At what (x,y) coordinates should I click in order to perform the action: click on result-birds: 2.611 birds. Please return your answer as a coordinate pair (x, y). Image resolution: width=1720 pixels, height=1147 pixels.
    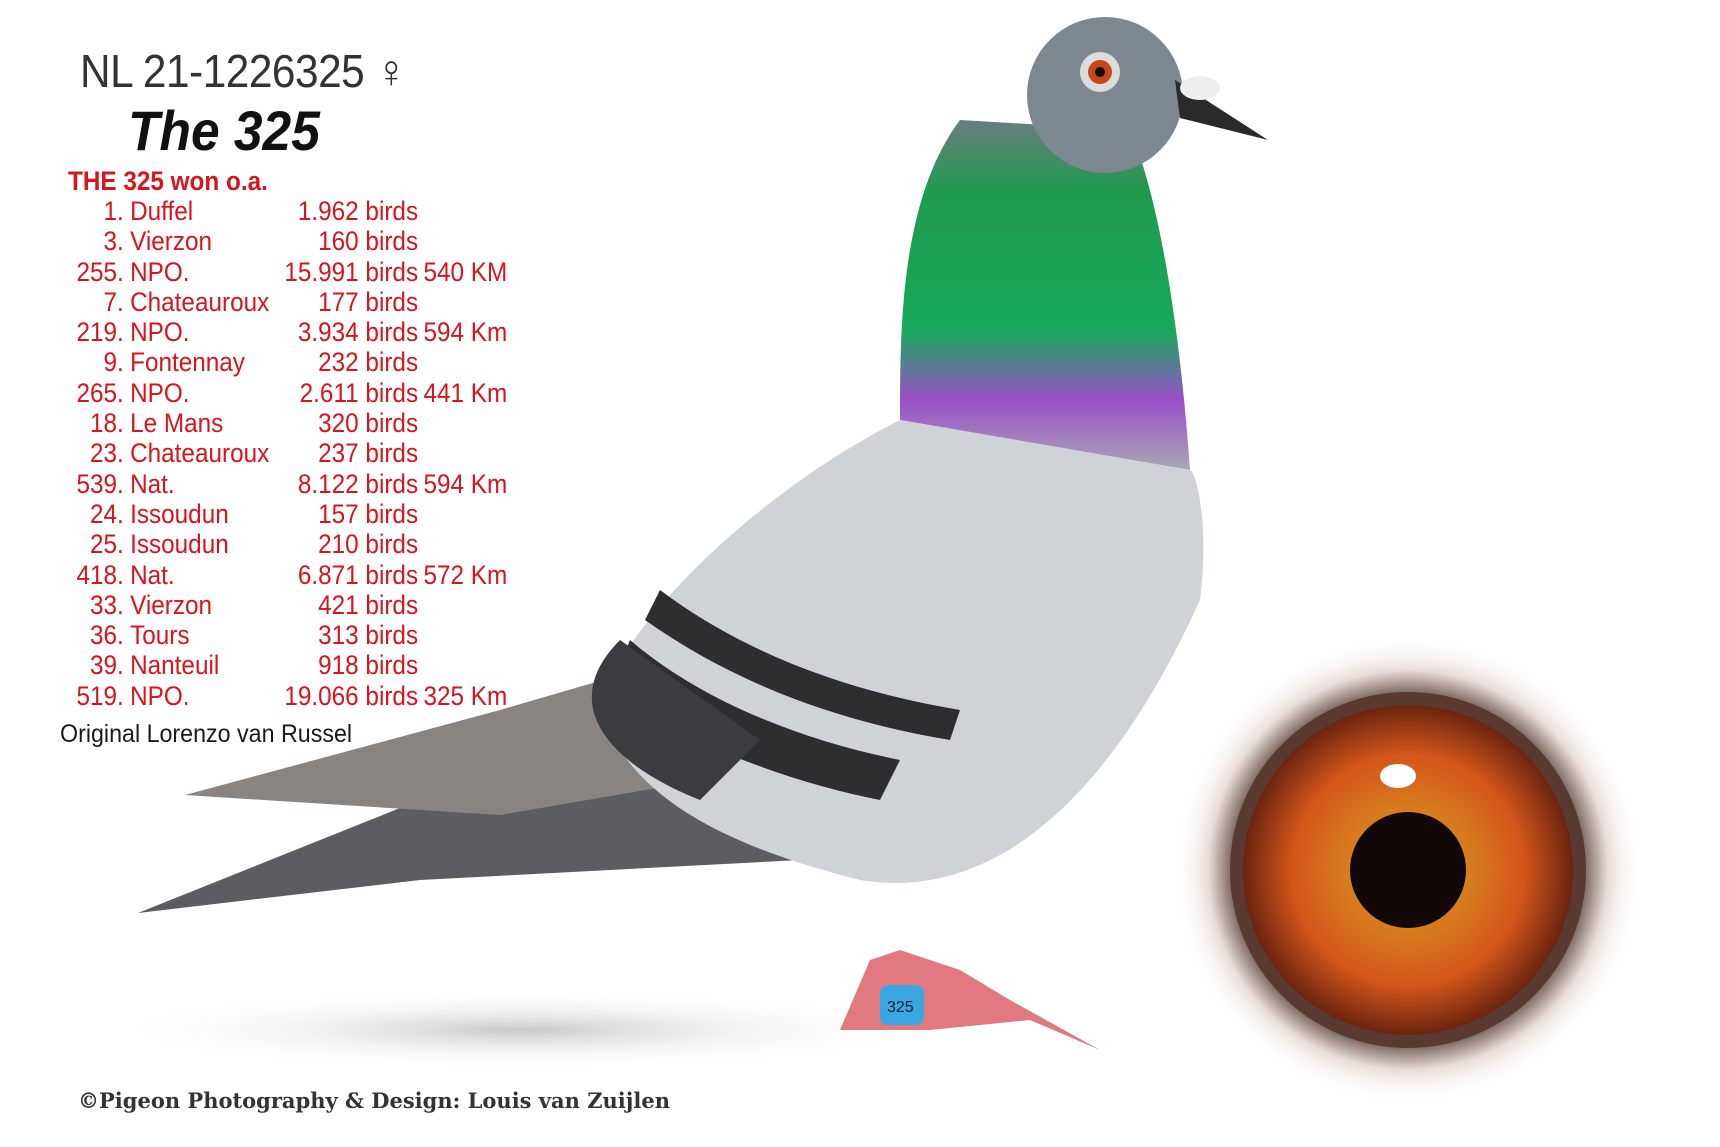
    Looking at the image, I should click on (359, 392).